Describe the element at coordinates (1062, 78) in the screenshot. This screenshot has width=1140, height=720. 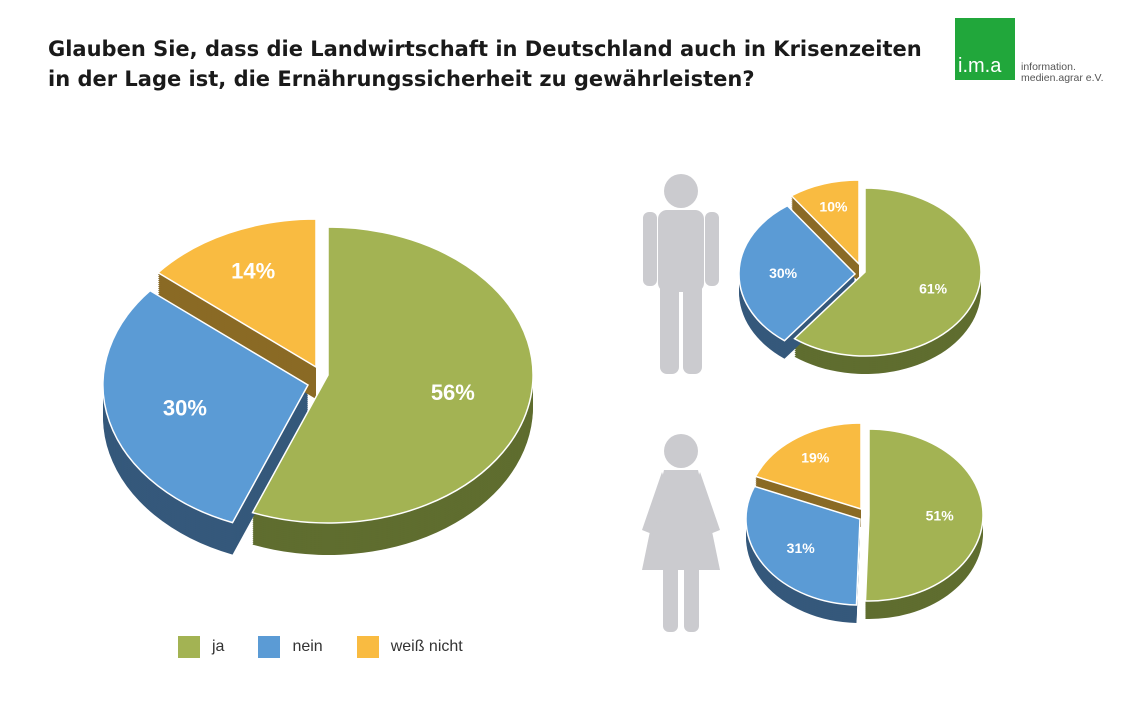
I see `logo-line-2: medien.agrar e.V.` at that location.